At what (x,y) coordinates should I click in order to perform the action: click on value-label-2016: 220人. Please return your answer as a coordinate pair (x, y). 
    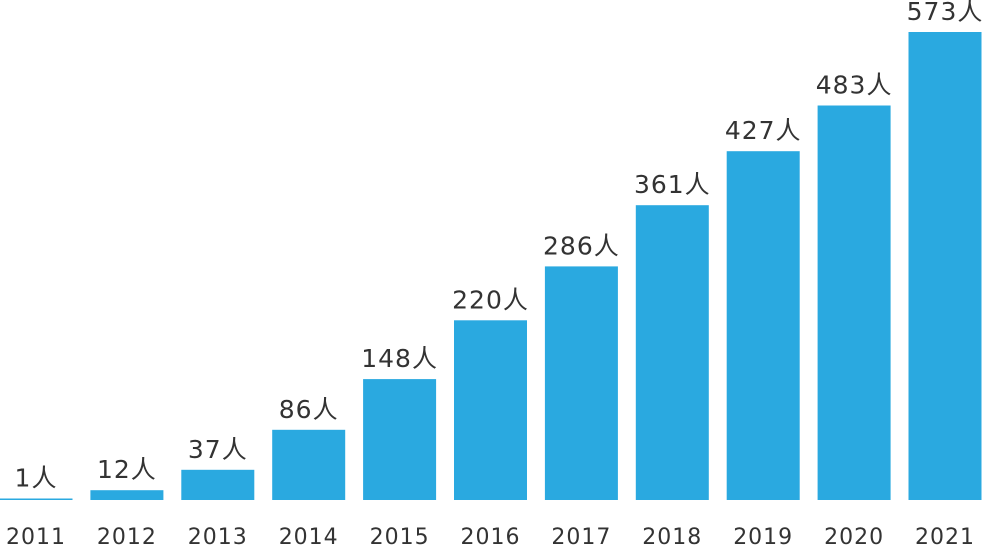
    Looking at the image, I should click on (490, 299).